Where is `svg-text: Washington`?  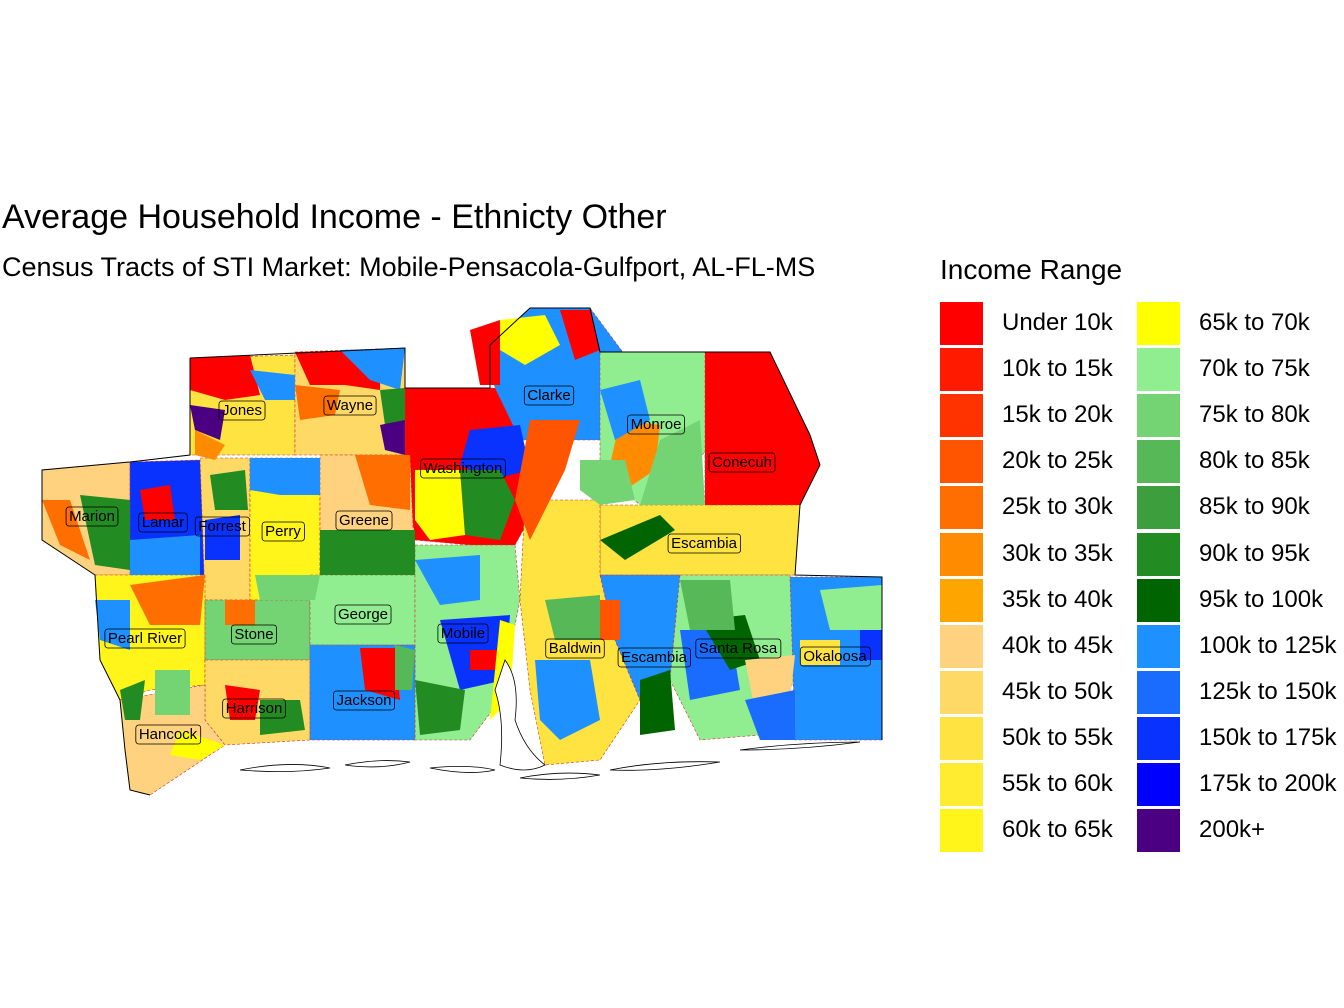 svg-text: Washington is located at coordinates (463, 468).